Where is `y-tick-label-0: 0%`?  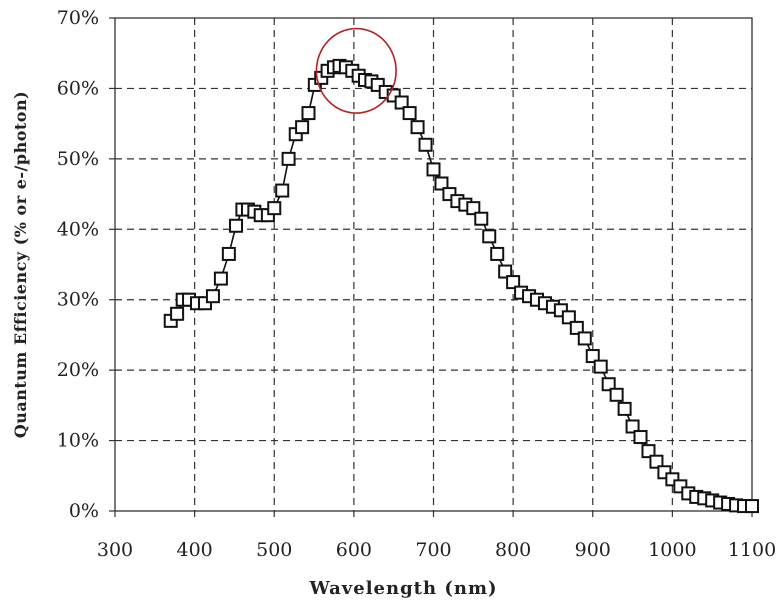
y-tick-label-0: 0% is located at coordinates (84, 511).